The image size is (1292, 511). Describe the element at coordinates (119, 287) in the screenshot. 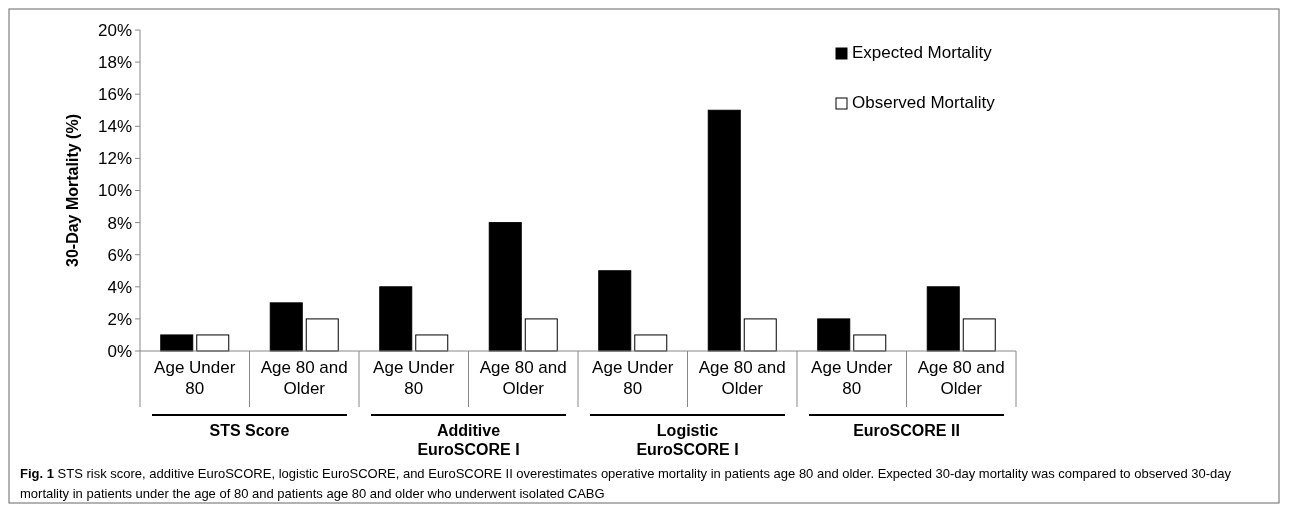

I see `y-tick-label: 4%` at that location.